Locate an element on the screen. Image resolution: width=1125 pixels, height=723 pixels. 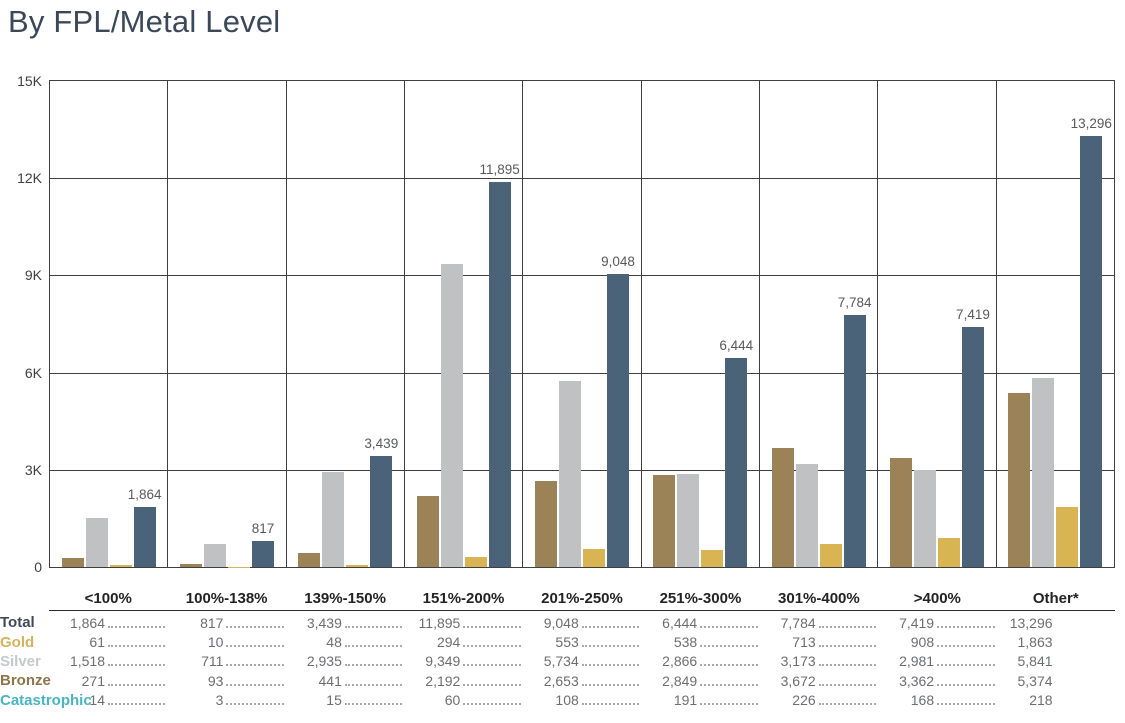
bar-group-151-200: 11,895 is located at coordinates (464, 324).